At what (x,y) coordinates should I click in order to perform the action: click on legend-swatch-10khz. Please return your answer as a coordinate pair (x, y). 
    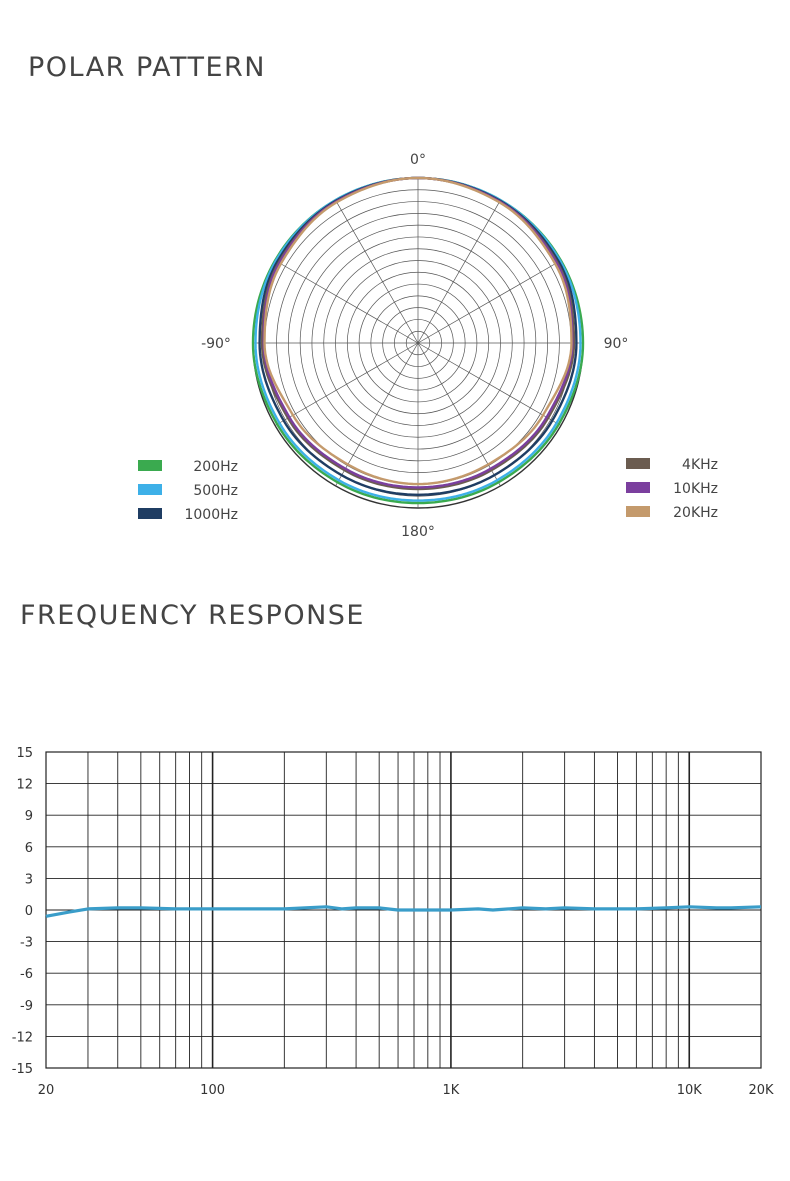
    Looking at the image, I should click on (638, 487).